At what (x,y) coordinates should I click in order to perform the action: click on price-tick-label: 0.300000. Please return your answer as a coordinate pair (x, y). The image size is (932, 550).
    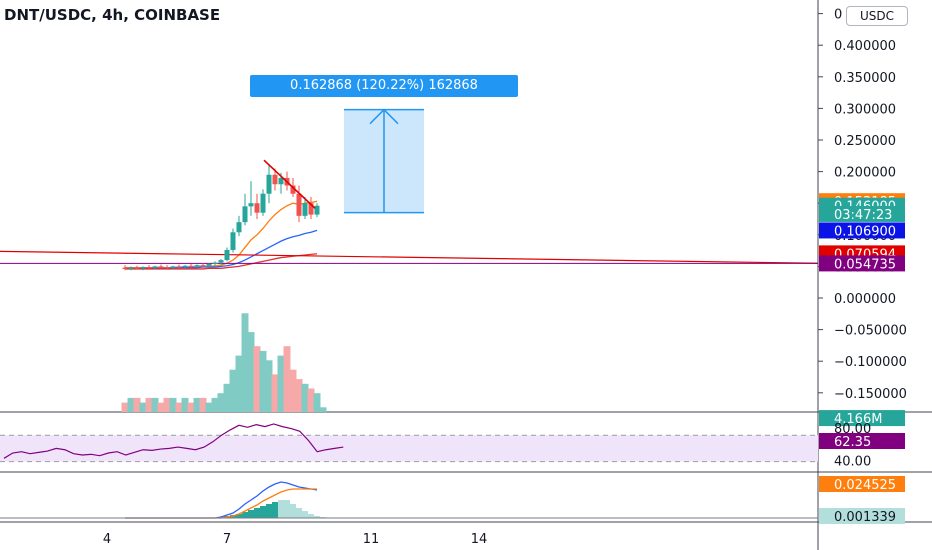
    Looking at the image, I should click on (865, 109).